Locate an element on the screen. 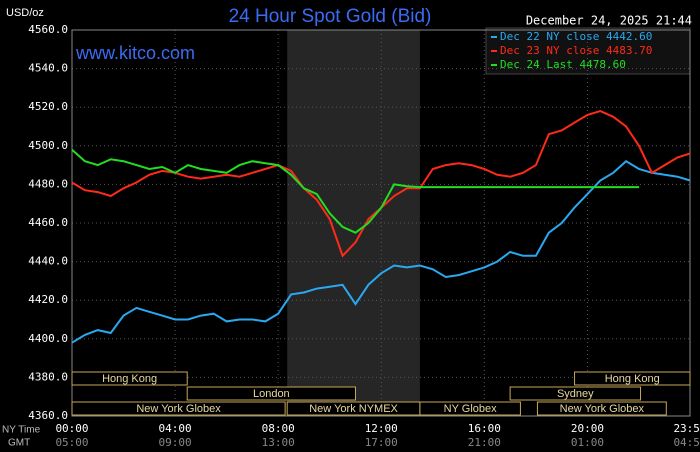 The image size is (700, 452). y-tick-label: 4400.0 is located at coordinates (48, 338).